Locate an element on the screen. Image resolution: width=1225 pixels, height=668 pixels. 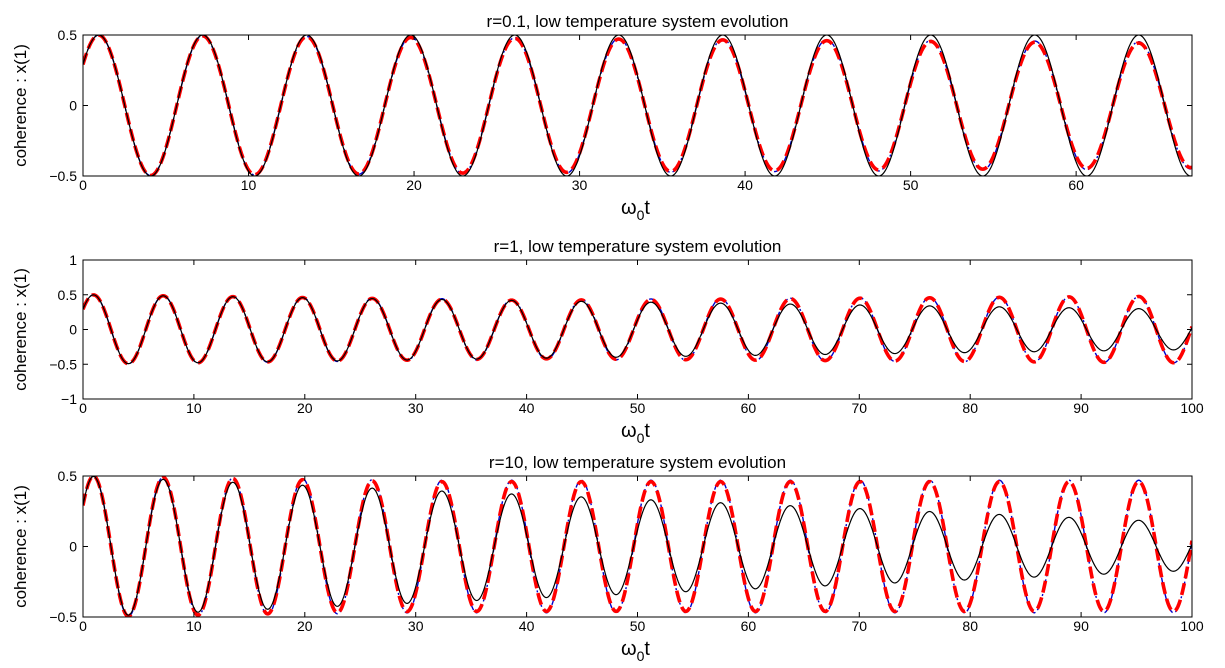
chart-title: r=1, low temperature system evolution is located at coordinates (638, 246).